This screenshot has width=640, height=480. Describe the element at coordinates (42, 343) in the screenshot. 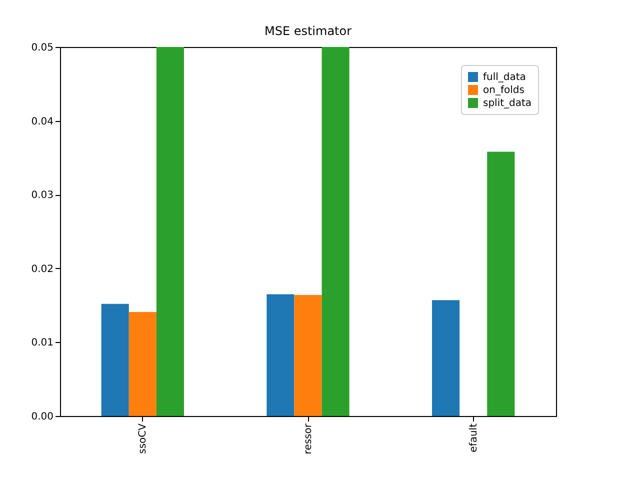

I see `y-tick-label: 0.01` at that location.